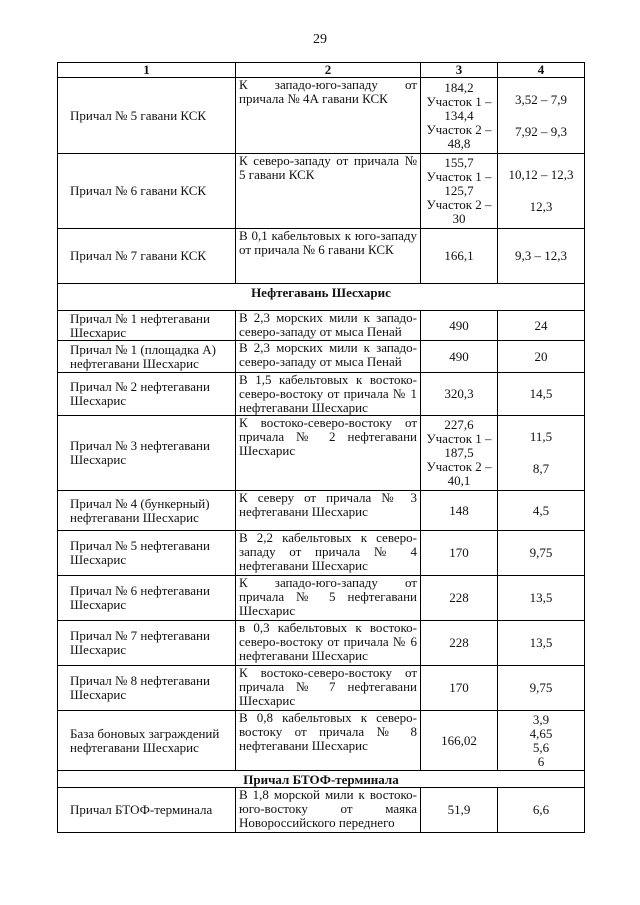 The image size is (640, 905). Describe the element at coordinates (541, 810) in the screenshot. I see `cell: 6,6` at that location.